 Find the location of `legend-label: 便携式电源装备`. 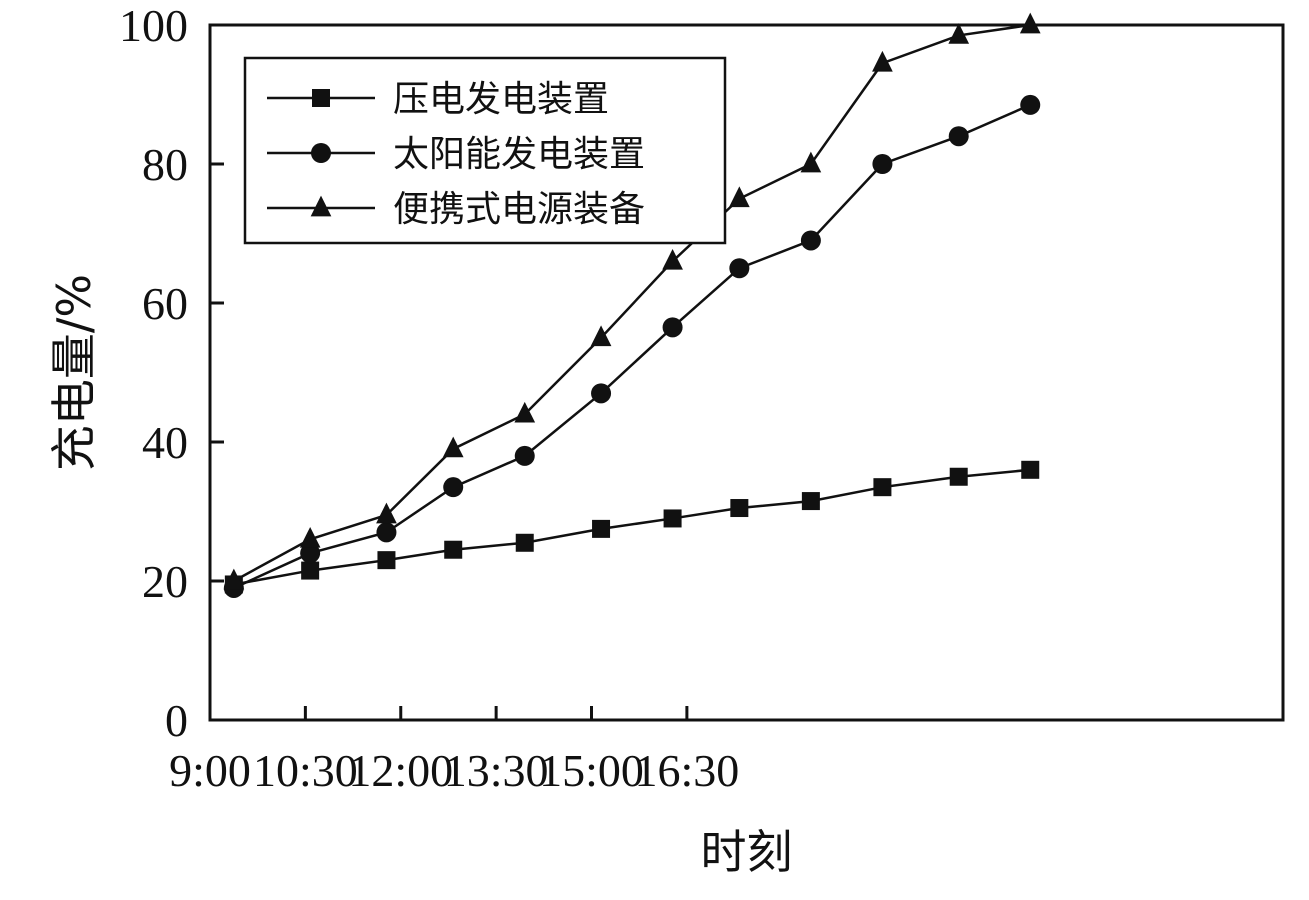

legend-label: 便携式电源装备 is located at coordinates (519, 209).